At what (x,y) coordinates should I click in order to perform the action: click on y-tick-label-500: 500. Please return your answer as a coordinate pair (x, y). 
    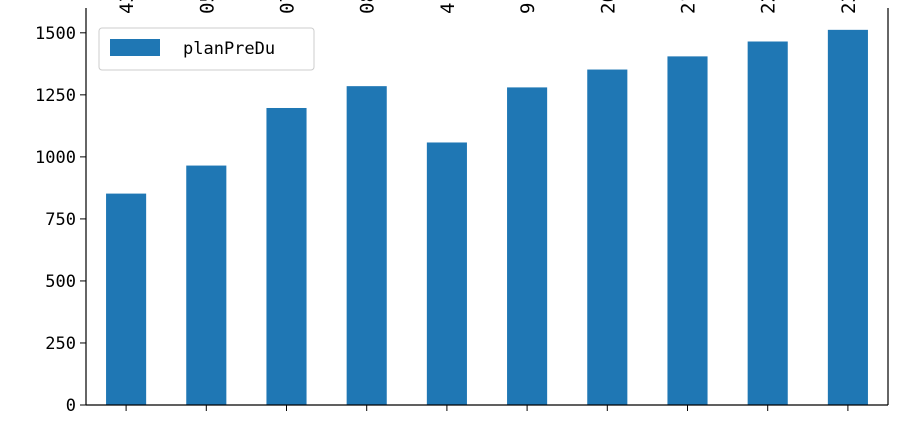
    Looking at the image, I should click on (60, 282).